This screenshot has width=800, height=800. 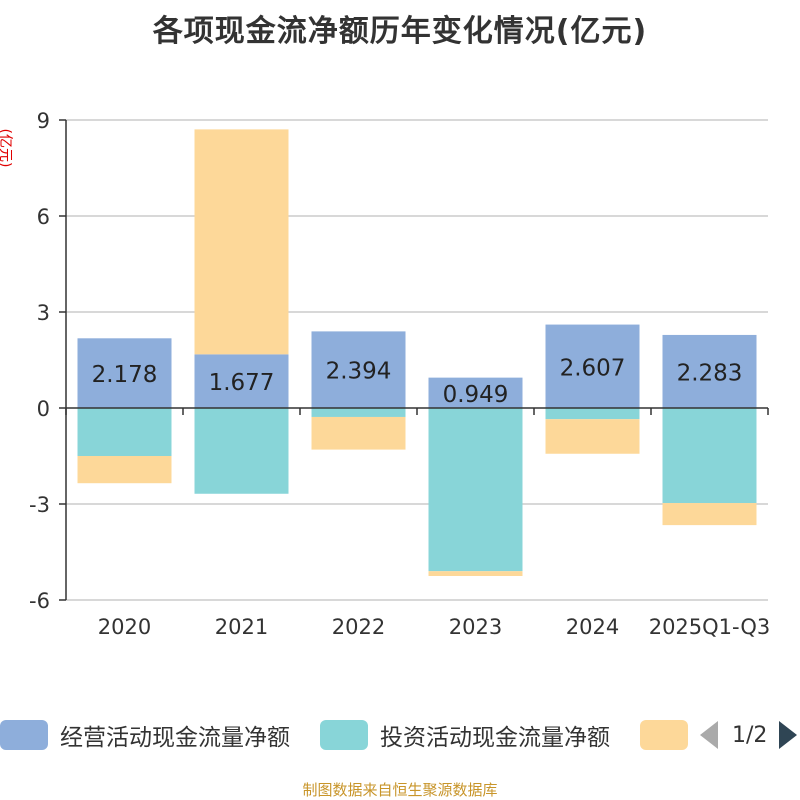 I want to click on data-label: 2.178, so click(x=125, y=375).